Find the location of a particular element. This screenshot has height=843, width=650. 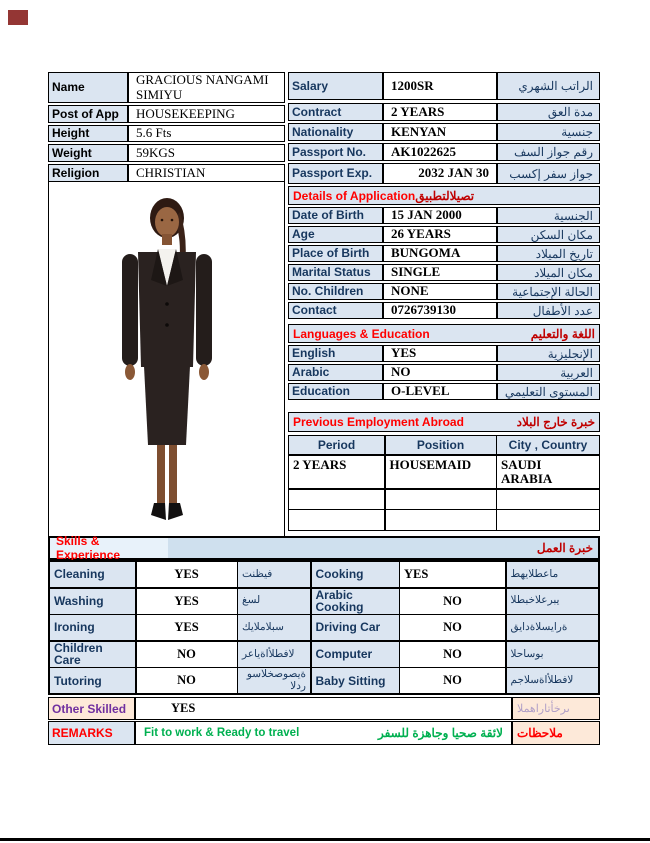

nationality-label: Nationality is located at coordinates (335, 132).